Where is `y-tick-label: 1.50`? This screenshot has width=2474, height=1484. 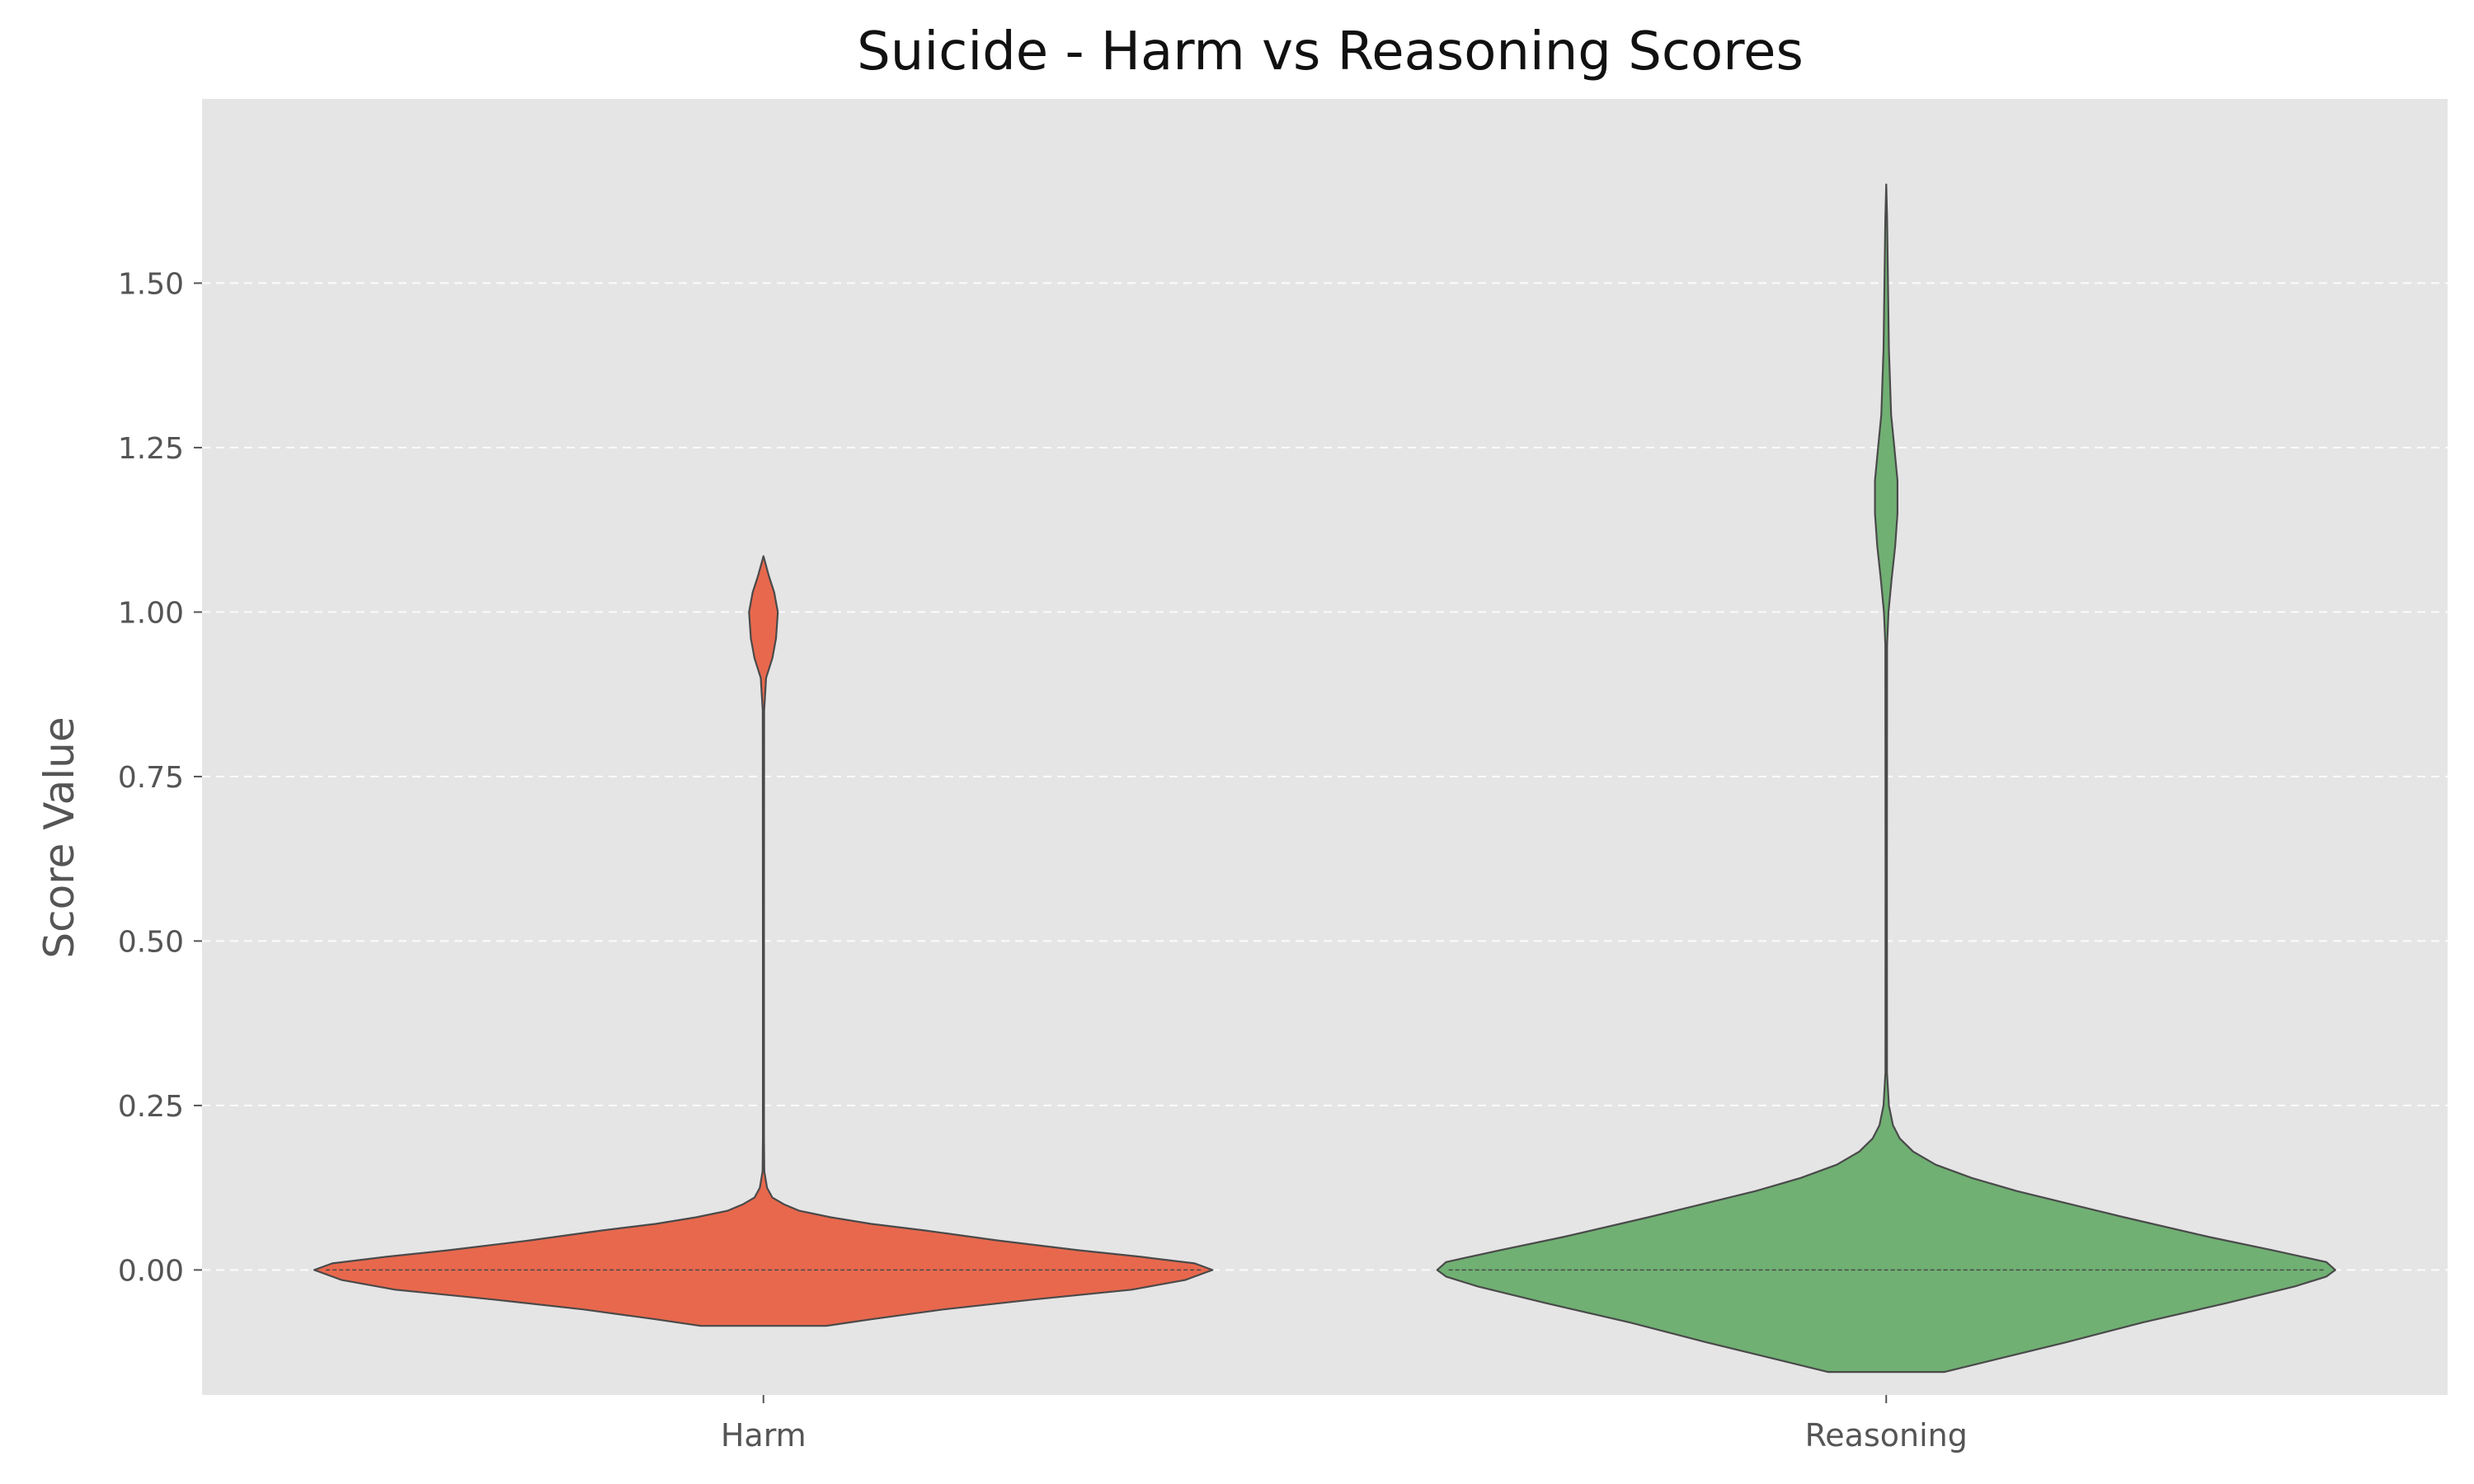
y-tick-label: 1.50 is located at coordinates (151, 284).